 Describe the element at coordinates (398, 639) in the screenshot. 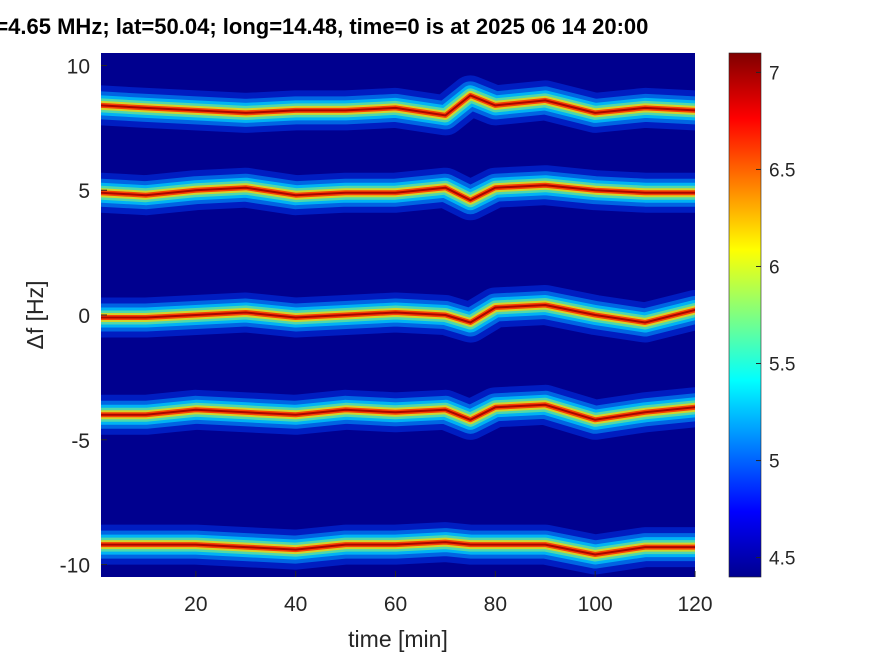

I see `x-axis-label: time [min]` at that location.